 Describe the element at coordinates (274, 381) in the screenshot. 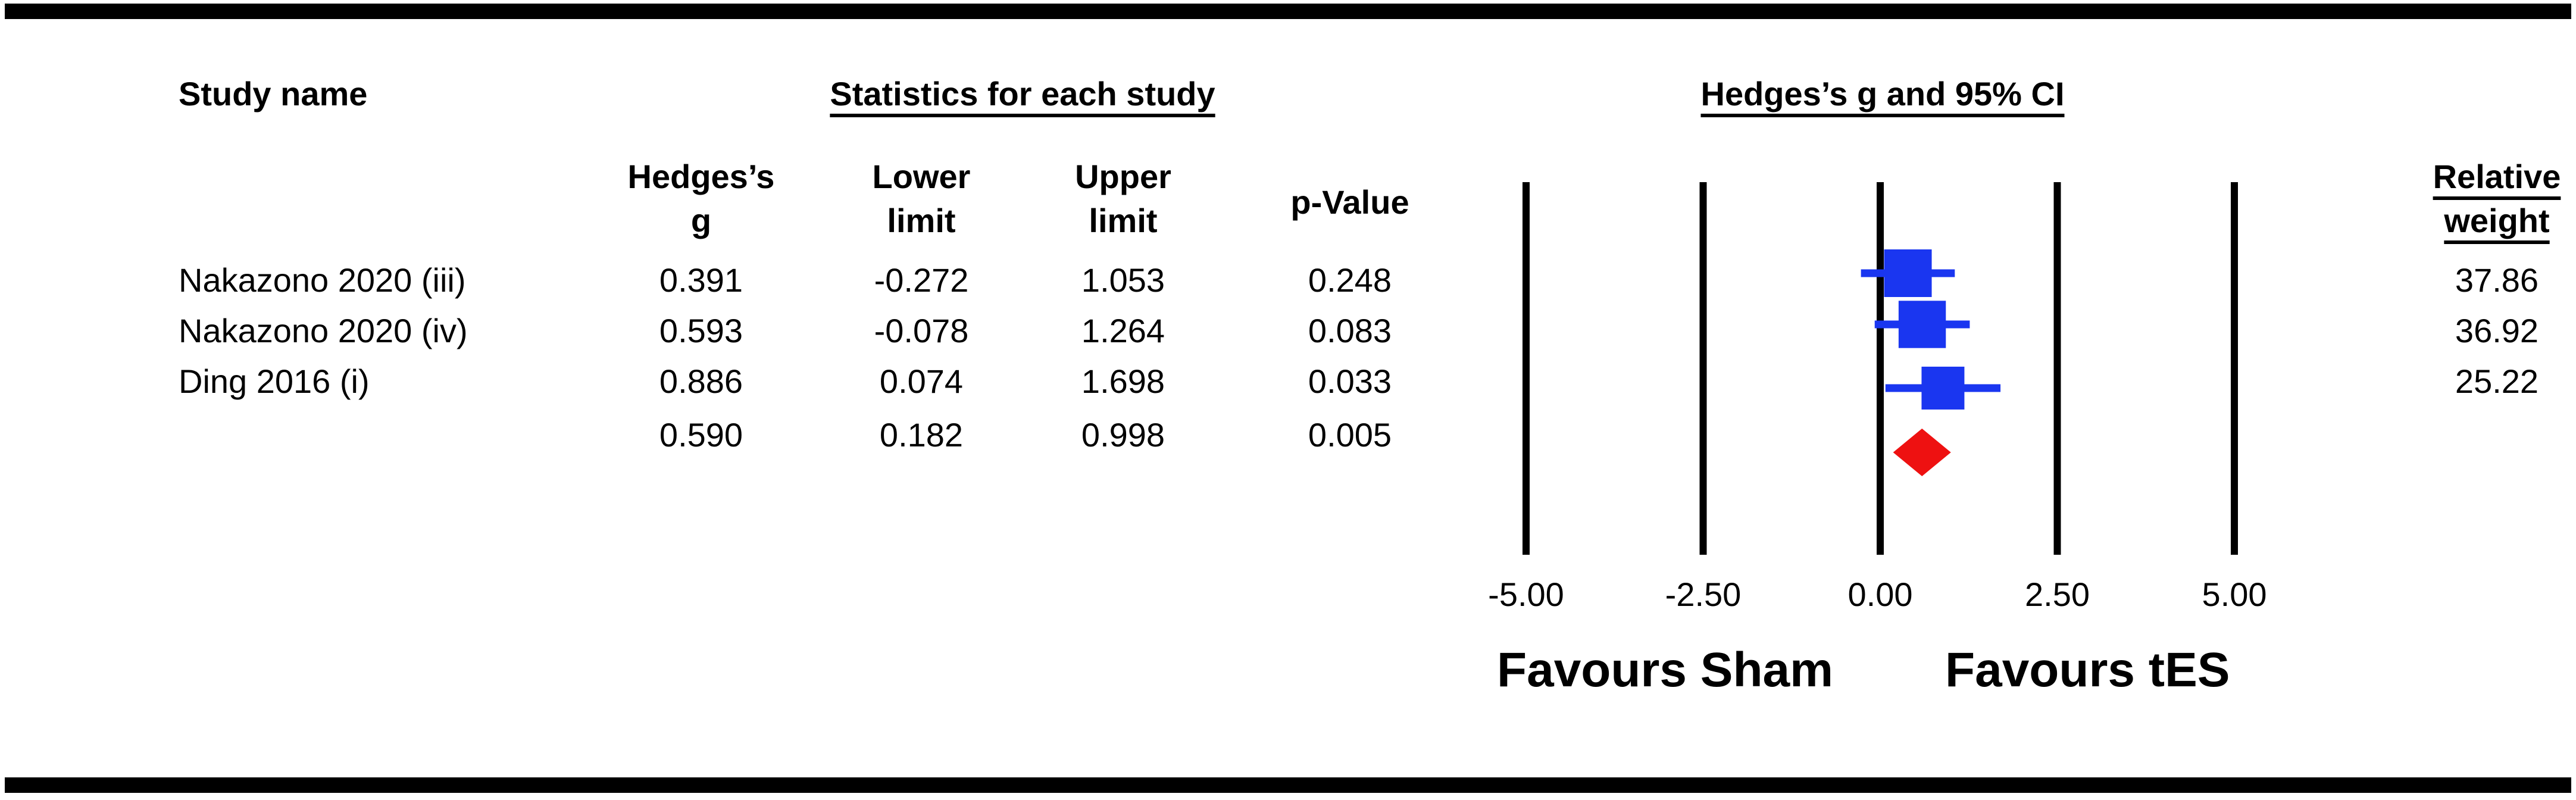

I see `study-name: Ding 2016 (i)` at that location.